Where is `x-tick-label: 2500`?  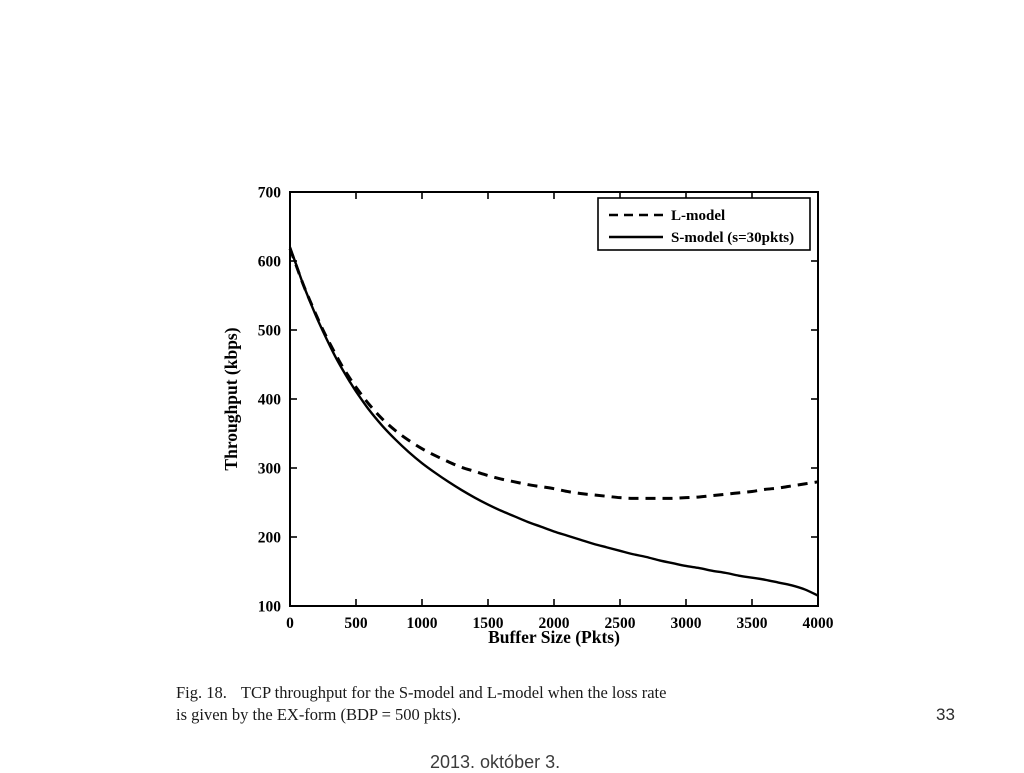 x-tick-label: 2500 is located at coordinates (620, 623).